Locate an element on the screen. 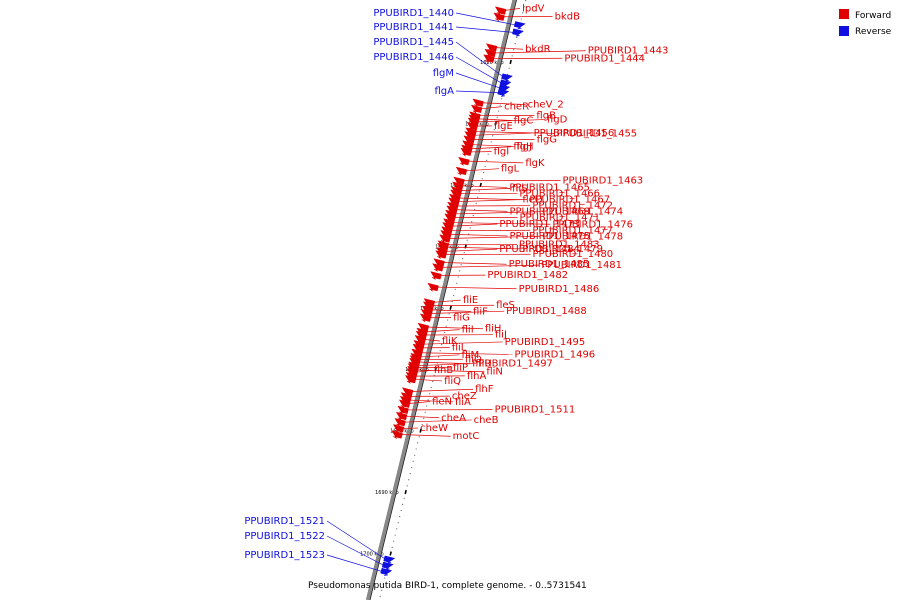  forward-gene-label: PPUBIRD1_1473 is located at coordinates (539, 224).